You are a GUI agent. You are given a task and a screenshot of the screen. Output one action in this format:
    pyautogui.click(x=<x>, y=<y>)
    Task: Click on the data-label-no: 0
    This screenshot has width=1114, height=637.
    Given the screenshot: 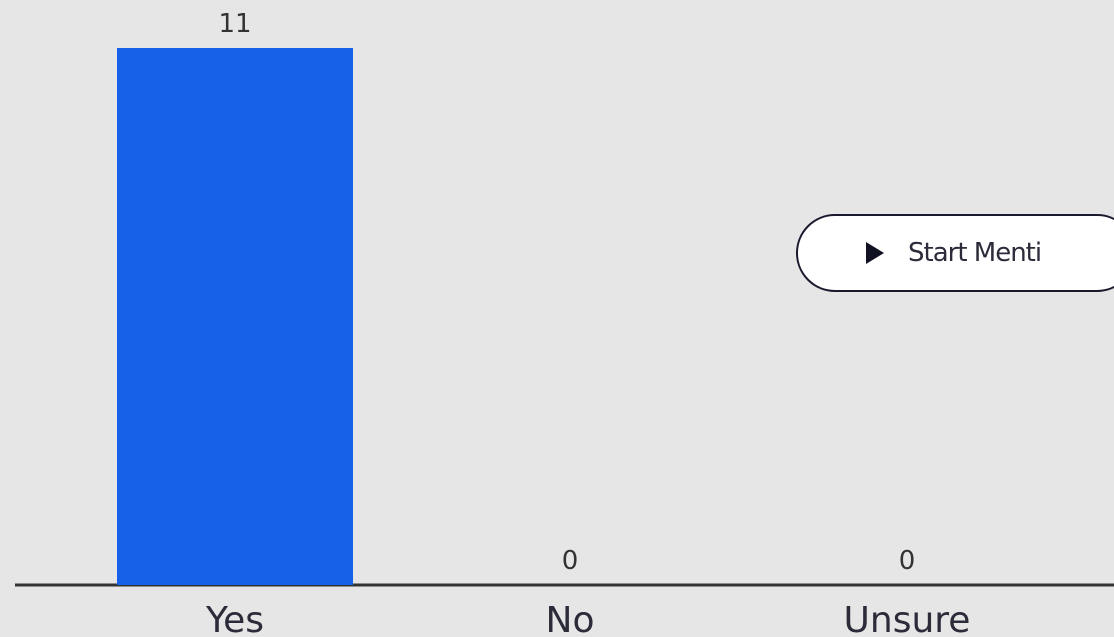 What is the action you would take?
    pyautogui.click(x=570, y=561)
    